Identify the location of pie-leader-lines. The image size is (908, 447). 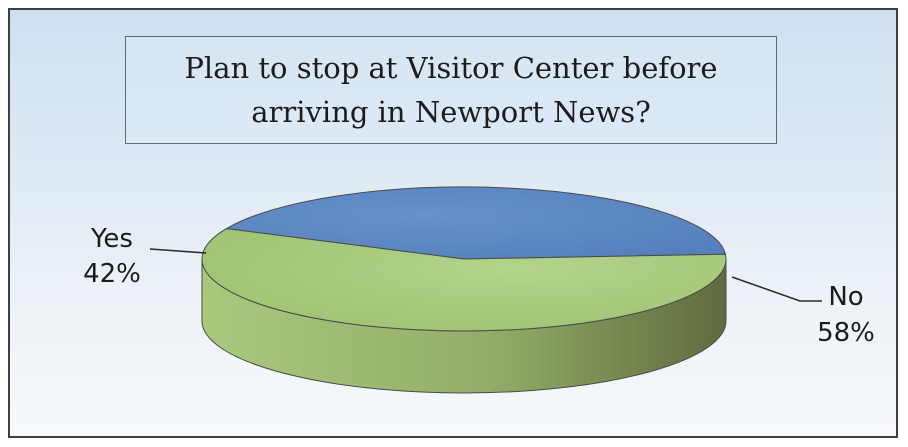
(485, 275).